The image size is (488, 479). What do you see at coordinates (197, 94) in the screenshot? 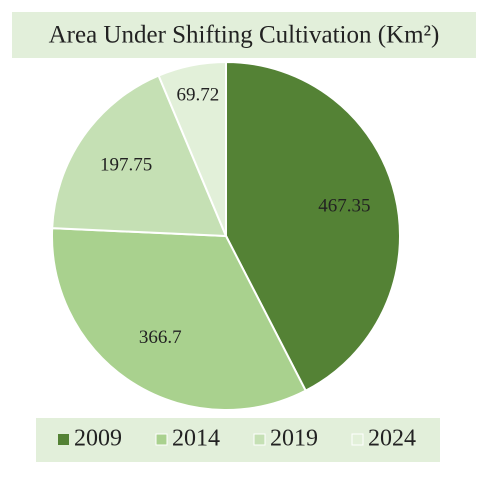
I see `data-label: 69.72` at bounding box center [197, 94].